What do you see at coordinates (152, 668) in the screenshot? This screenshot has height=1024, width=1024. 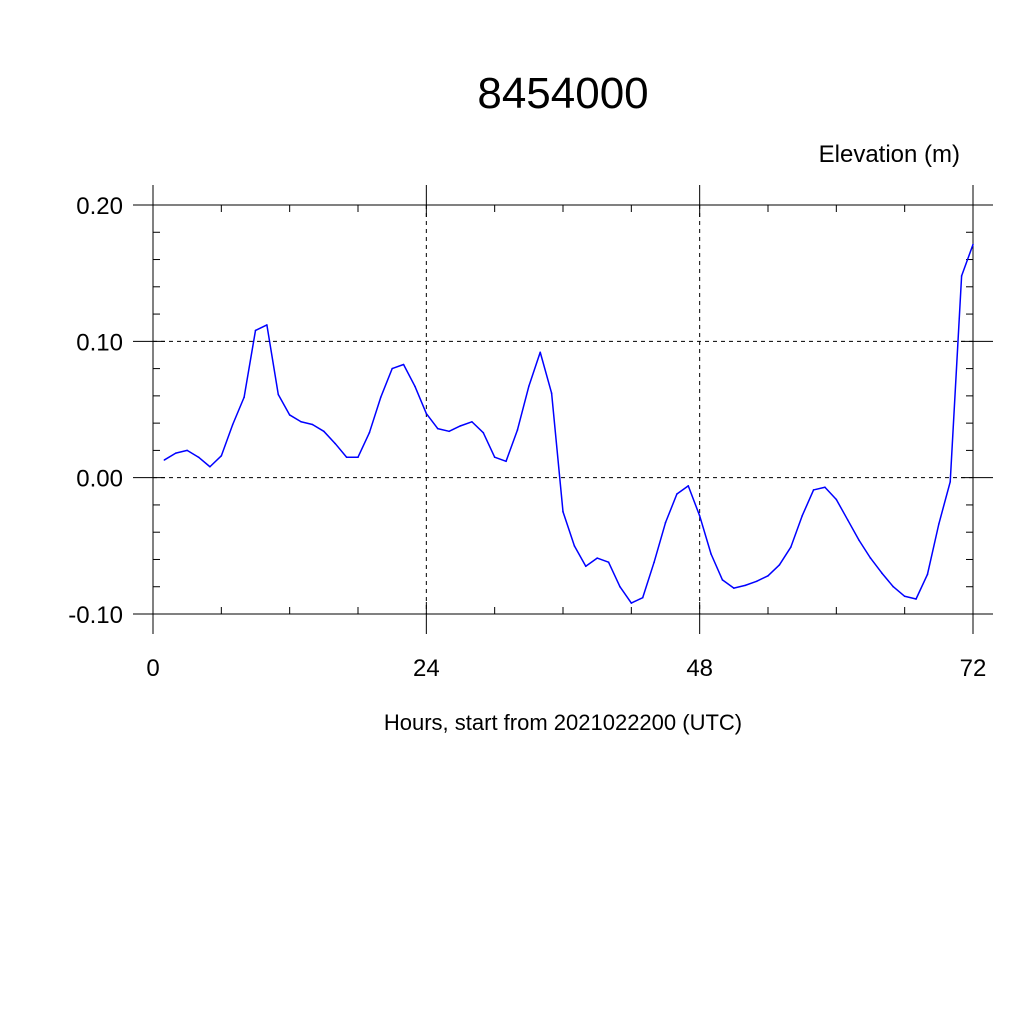 I see `x-tick-label: 0` at bounding box center [152, 668].